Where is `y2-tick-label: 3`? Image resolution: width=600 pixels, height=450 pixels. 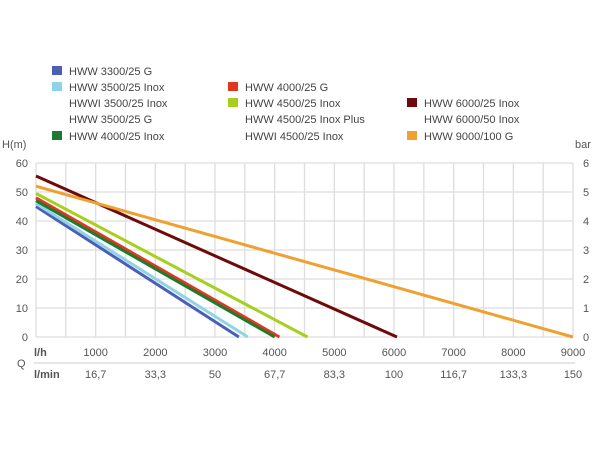 y2-tick-label: 3 is located at coordinates (586, 251).